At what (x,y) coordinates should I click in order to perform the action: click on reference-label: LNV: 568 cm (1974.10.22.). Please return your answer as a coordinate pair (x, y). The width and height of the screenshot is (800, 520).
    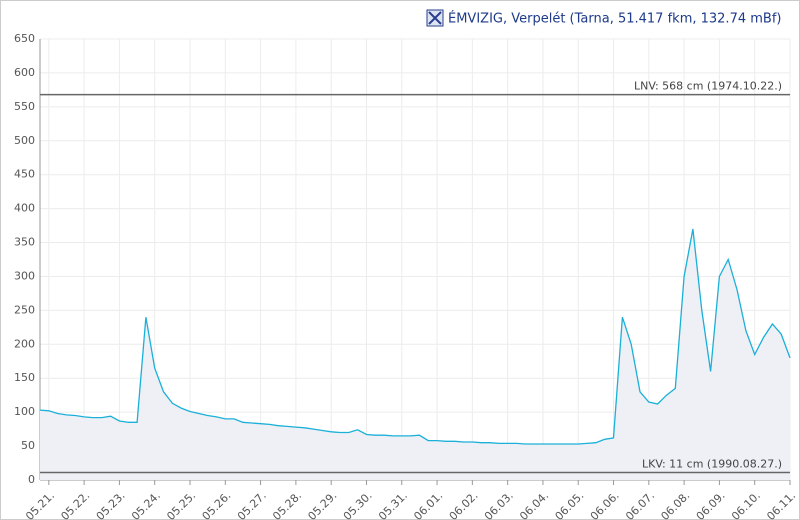
    Looking at the image, I should click on (708, 86).